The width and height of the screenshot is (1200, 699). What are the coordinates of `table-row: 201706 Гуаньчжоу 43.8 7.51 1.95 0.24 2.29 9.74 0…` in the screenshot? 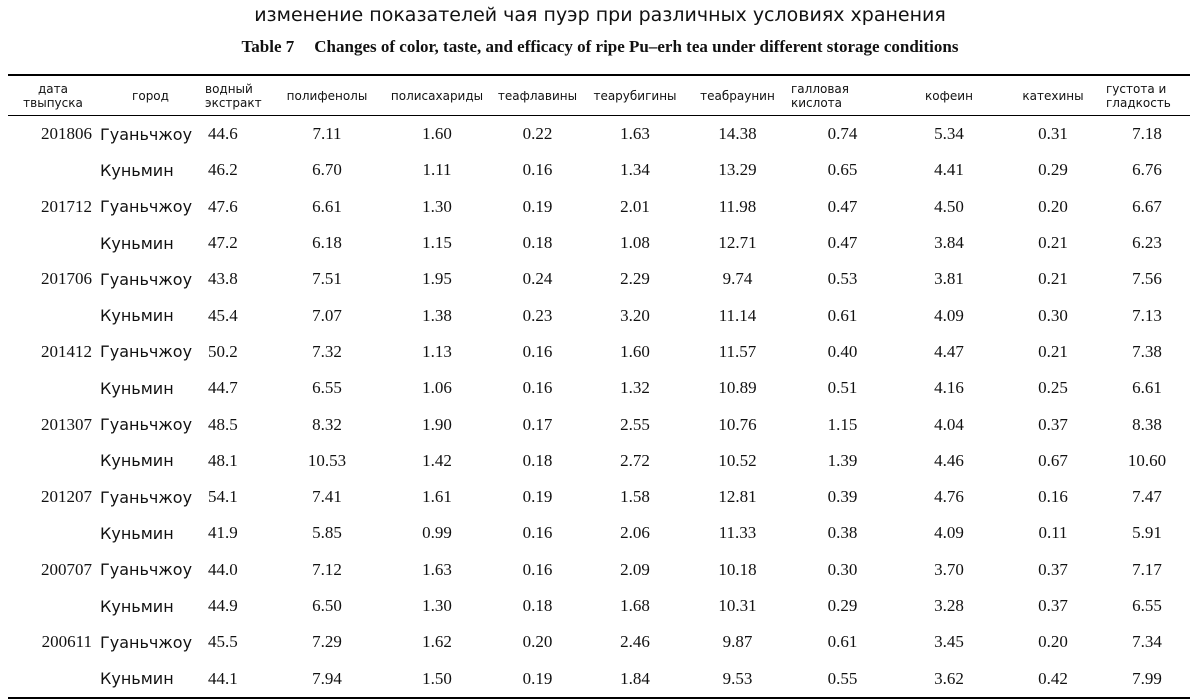 It's located at (599, 279).